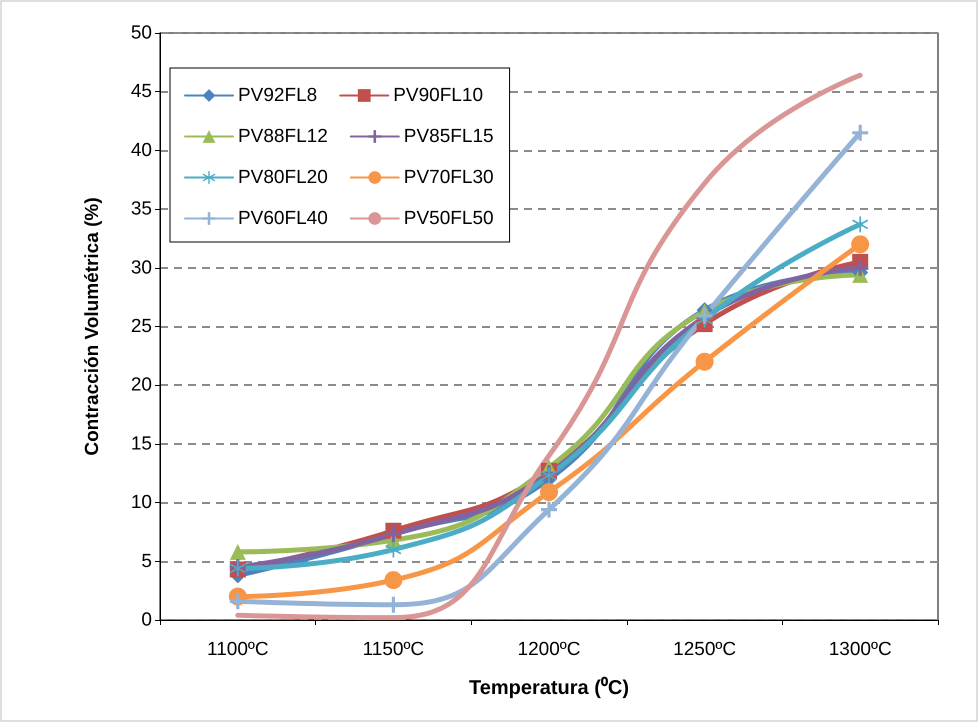 The height and width of the screenshot is (722, 978). What do you see at coordinates (704, 649) in the screenshot?
I see `x-tick-label: 1250ºC` at bounding box center [704, 649].